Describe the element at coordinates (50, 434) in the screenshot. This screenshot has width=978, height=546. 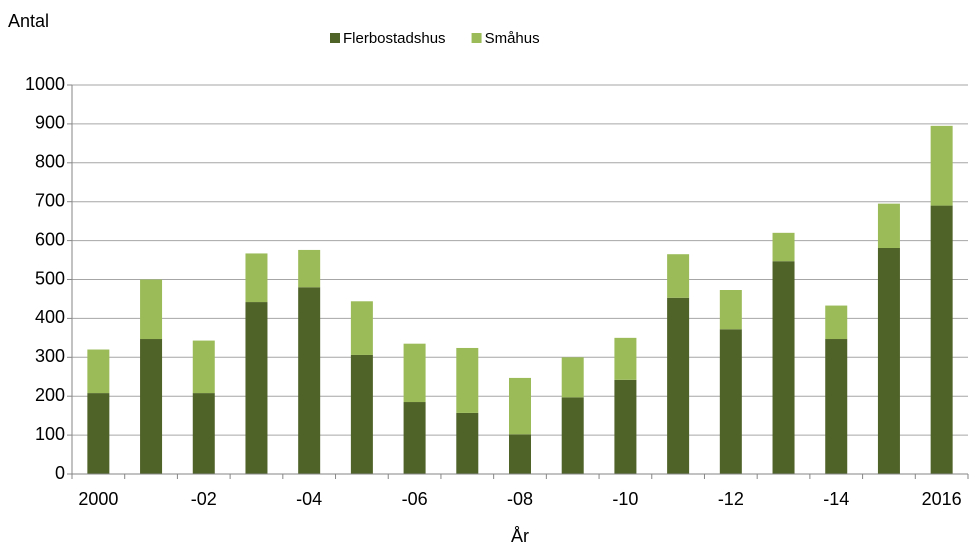
I see `y-tick-label: 100` at that location.